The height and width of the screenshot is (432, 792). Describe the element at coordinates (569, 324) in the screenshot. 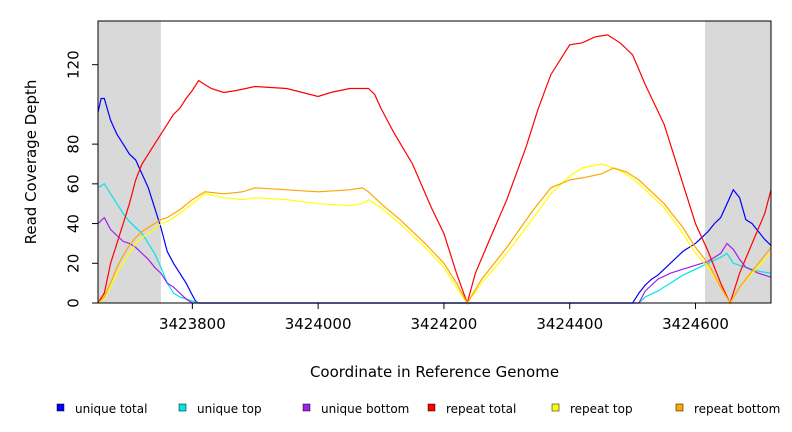

I see `x-tick-label: 3424400` at that location.